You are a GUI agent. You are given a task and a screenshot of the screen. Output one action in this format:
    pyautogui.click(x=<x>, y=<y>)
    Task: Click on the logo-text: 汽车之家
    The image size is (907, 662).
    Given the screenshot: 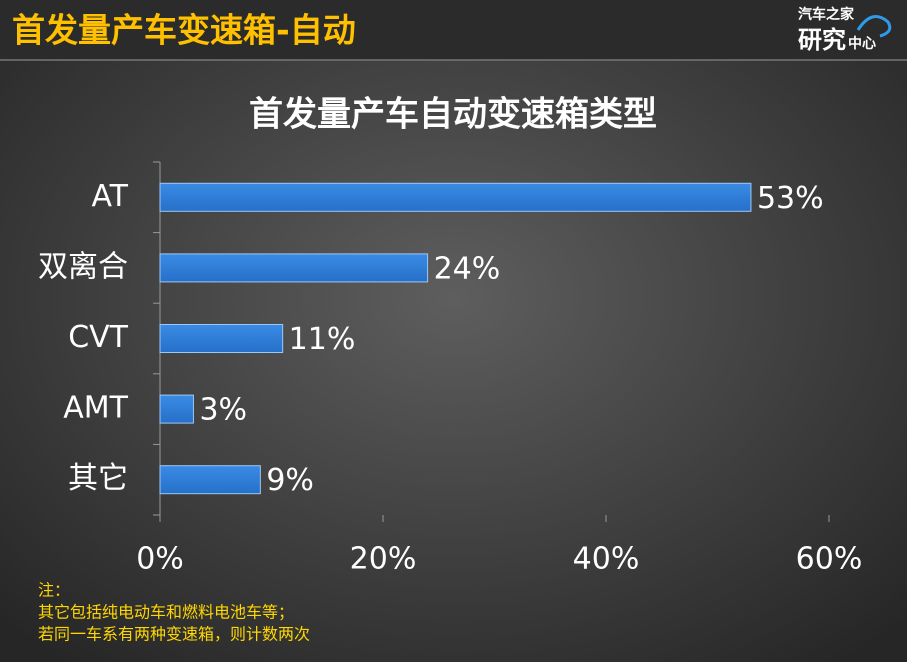 What is the action you would take?
    pyautogui.click(x=826, y=14)
    